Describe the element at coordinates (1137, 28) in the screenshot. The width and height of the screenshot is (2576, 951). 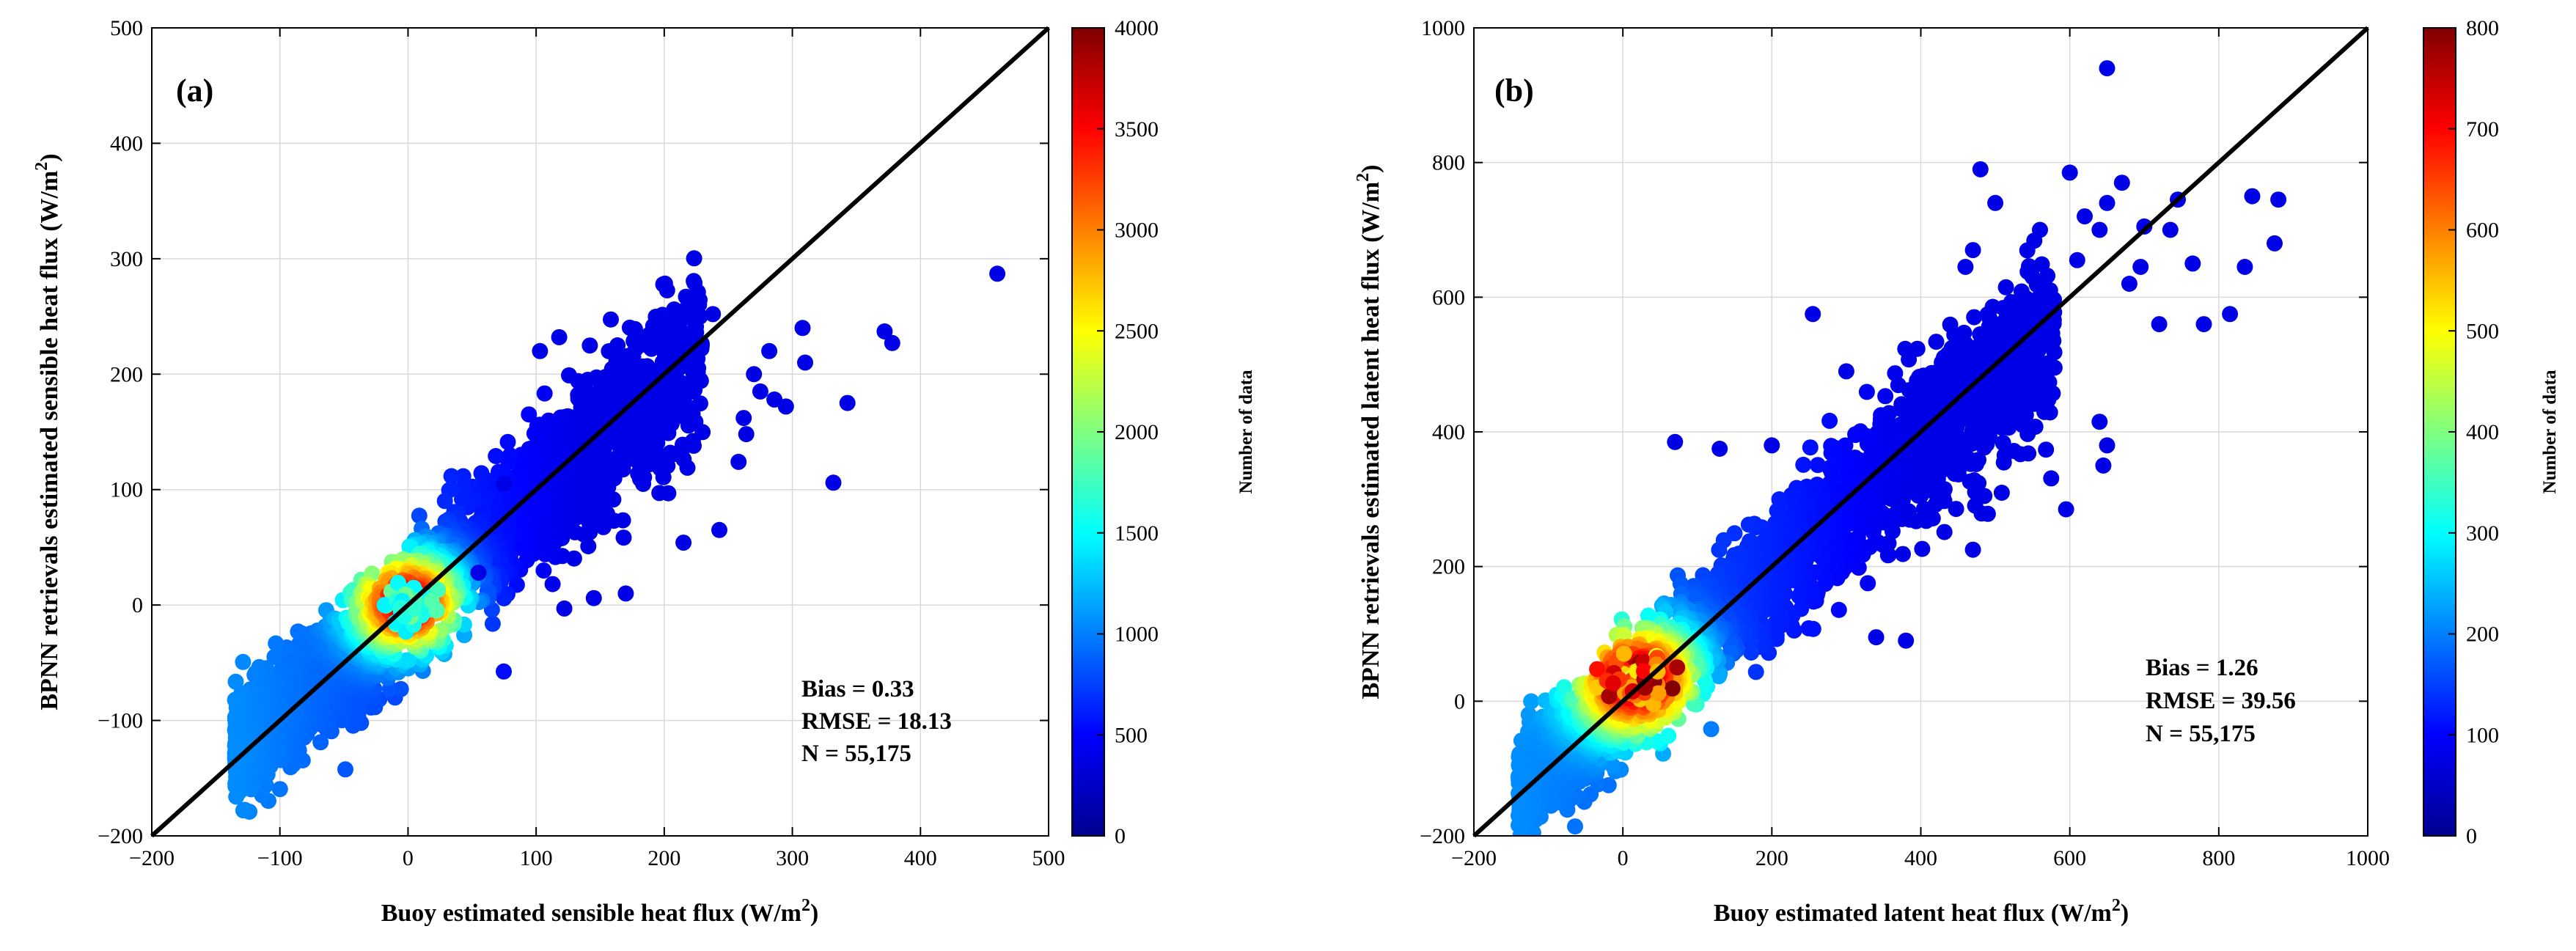
I see `colorbar-tick-label: 4000` at that location.